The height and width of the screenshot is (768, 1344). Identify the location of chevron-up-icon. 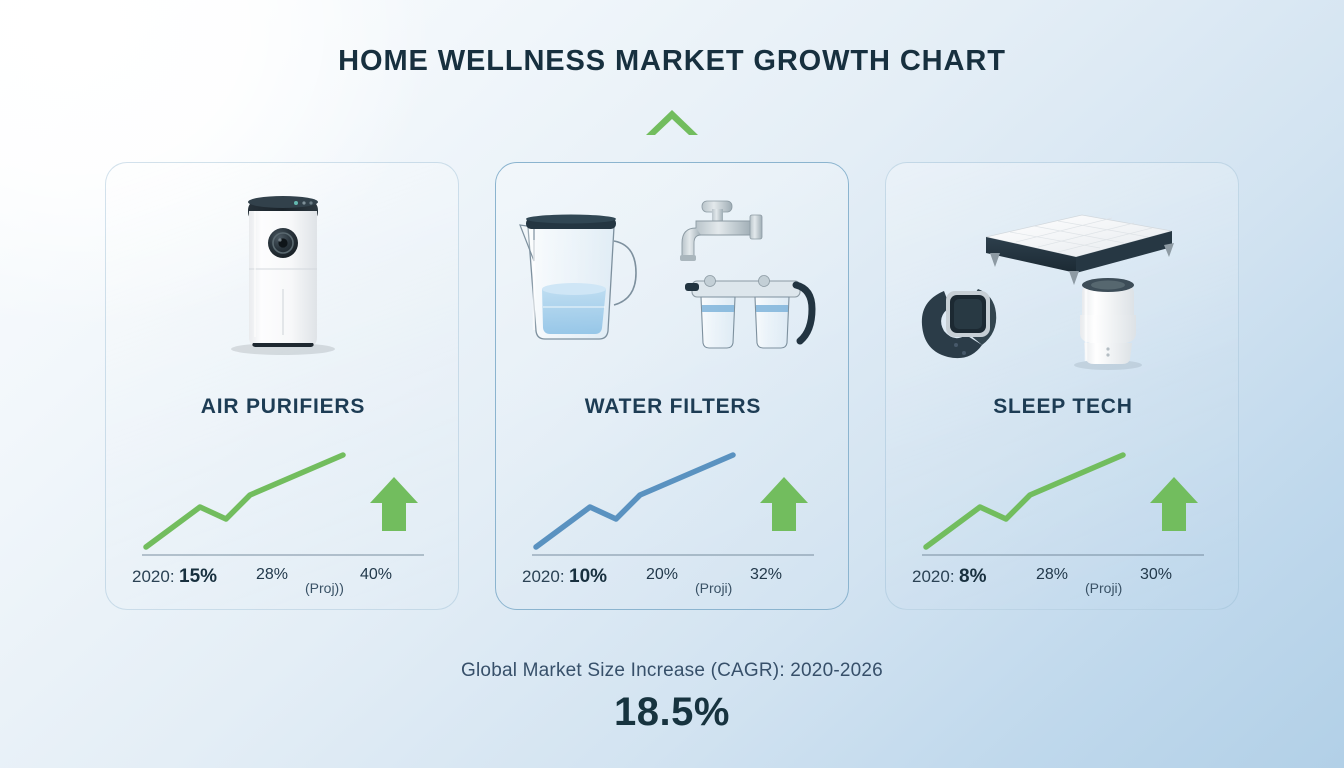
(672, 121).